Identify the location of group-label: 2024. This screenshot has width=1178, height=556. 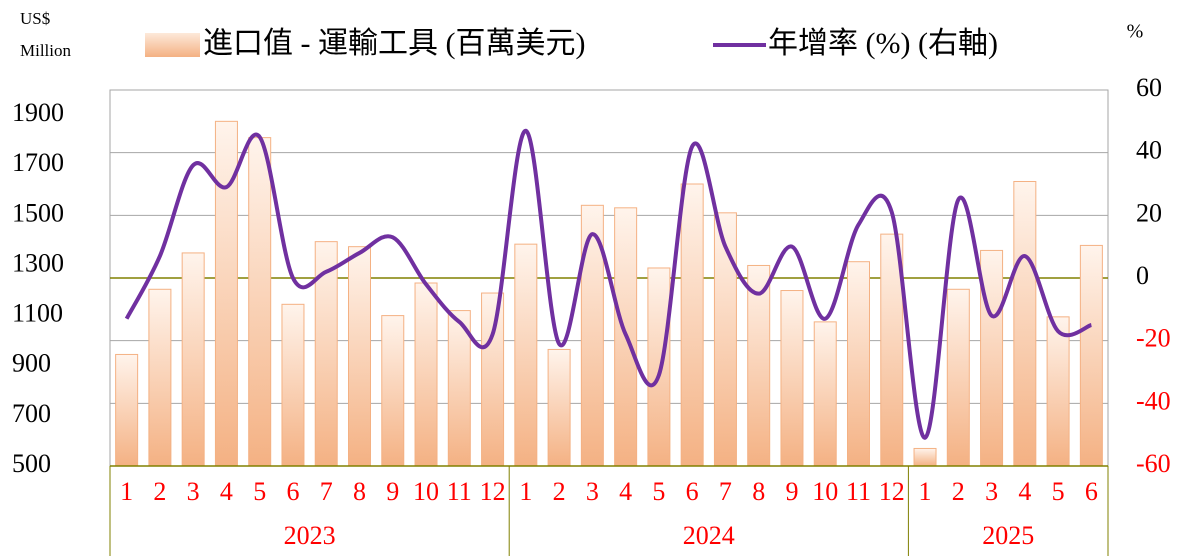
(709, 535).